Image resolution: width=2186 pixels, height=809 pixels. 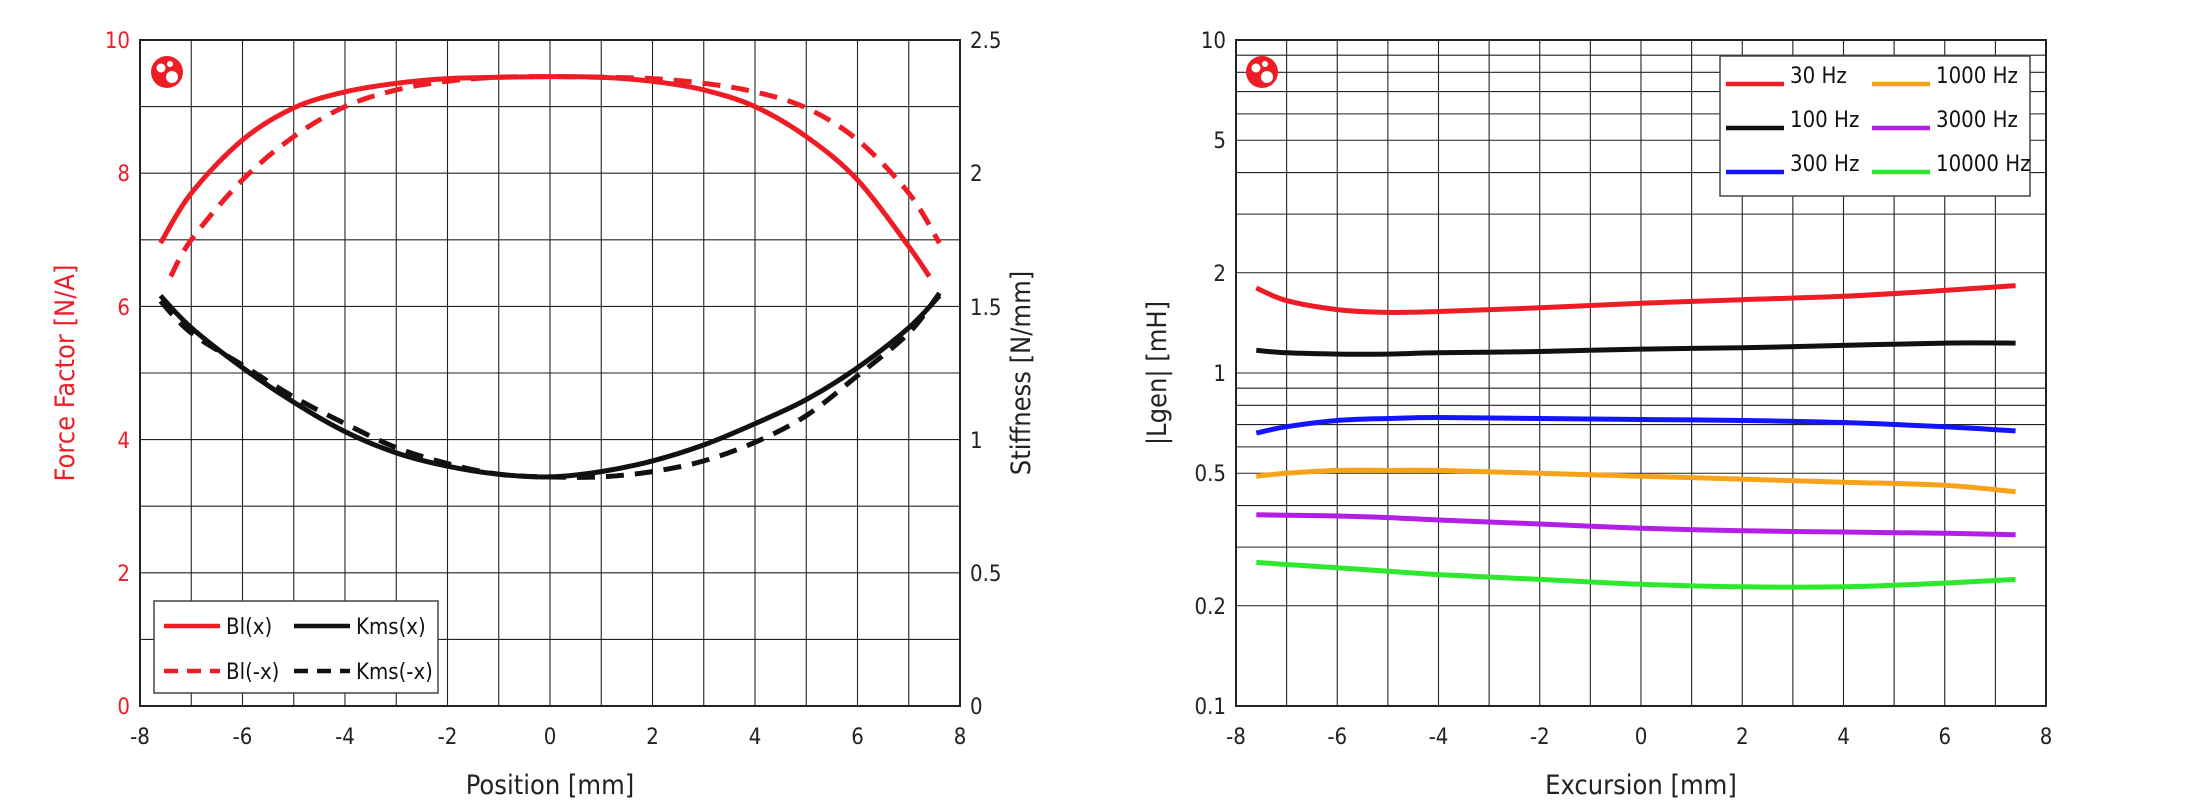 I want to click on y-tick-label: 0.2, so click(x=1210, y=607).